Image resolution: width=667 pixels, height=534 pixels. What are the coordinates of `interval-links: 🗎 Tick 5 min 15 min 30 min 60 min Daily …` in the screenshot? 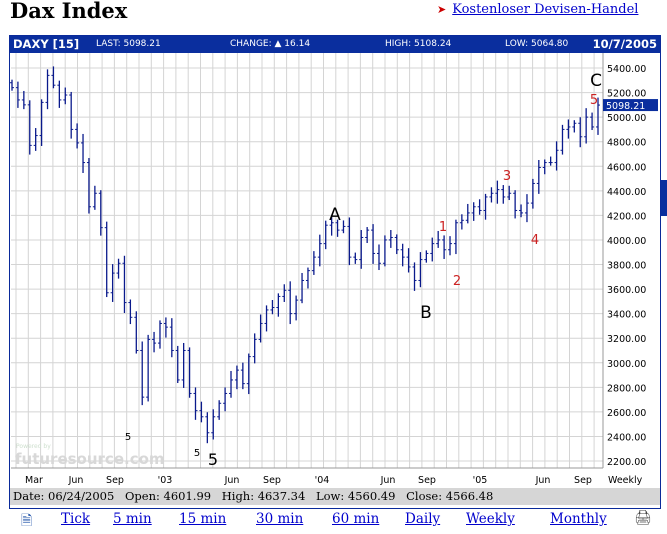 It's located at (333, 520).